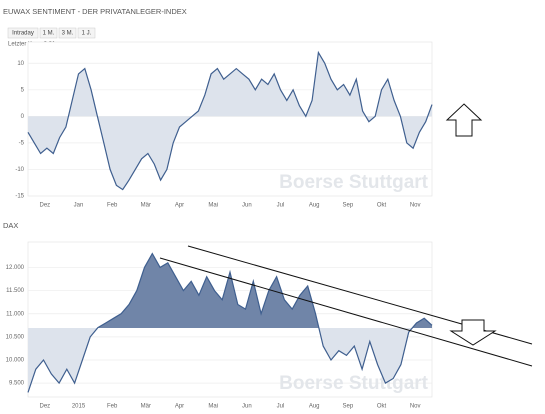 This screenshot has width=545, height=414. What do you see at coordinates (23, 90) in the screenshot?
I see `y-tick-label: 5` at bounding box center [23, 90].